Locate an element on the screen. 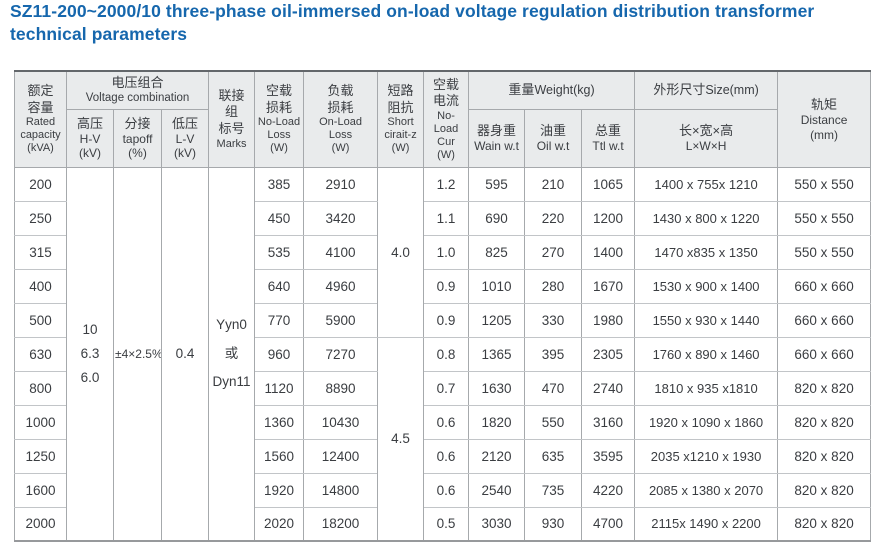 This screenshot has height=554, width=884. cell-size: 1430 x 800 x 1220 is located at coordinates (706, 218).